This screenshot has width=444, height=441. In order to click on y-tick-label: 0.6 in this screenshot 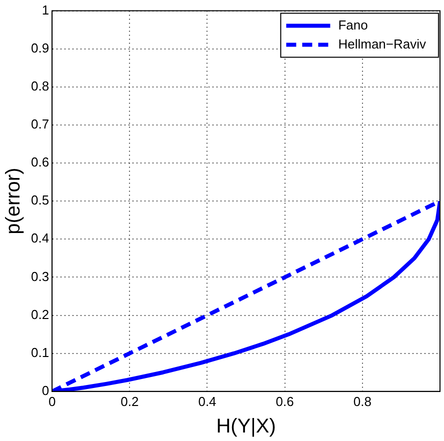, I will do `click(40, 162)`.